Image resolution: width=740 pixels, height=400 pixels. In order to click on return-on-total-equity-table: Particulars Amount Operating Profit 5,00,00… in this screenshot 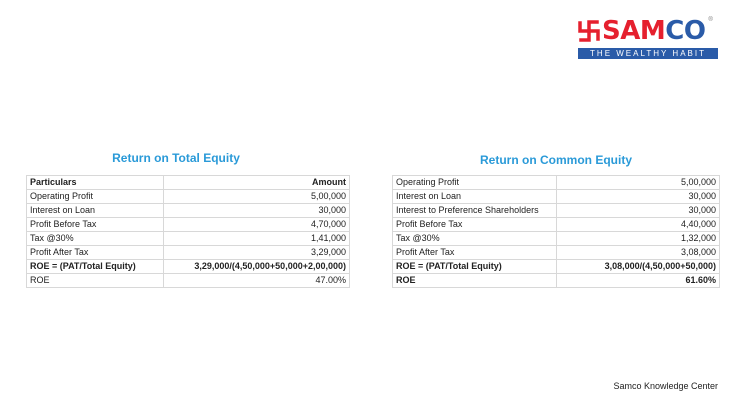, I will do `click(188, 231)`.